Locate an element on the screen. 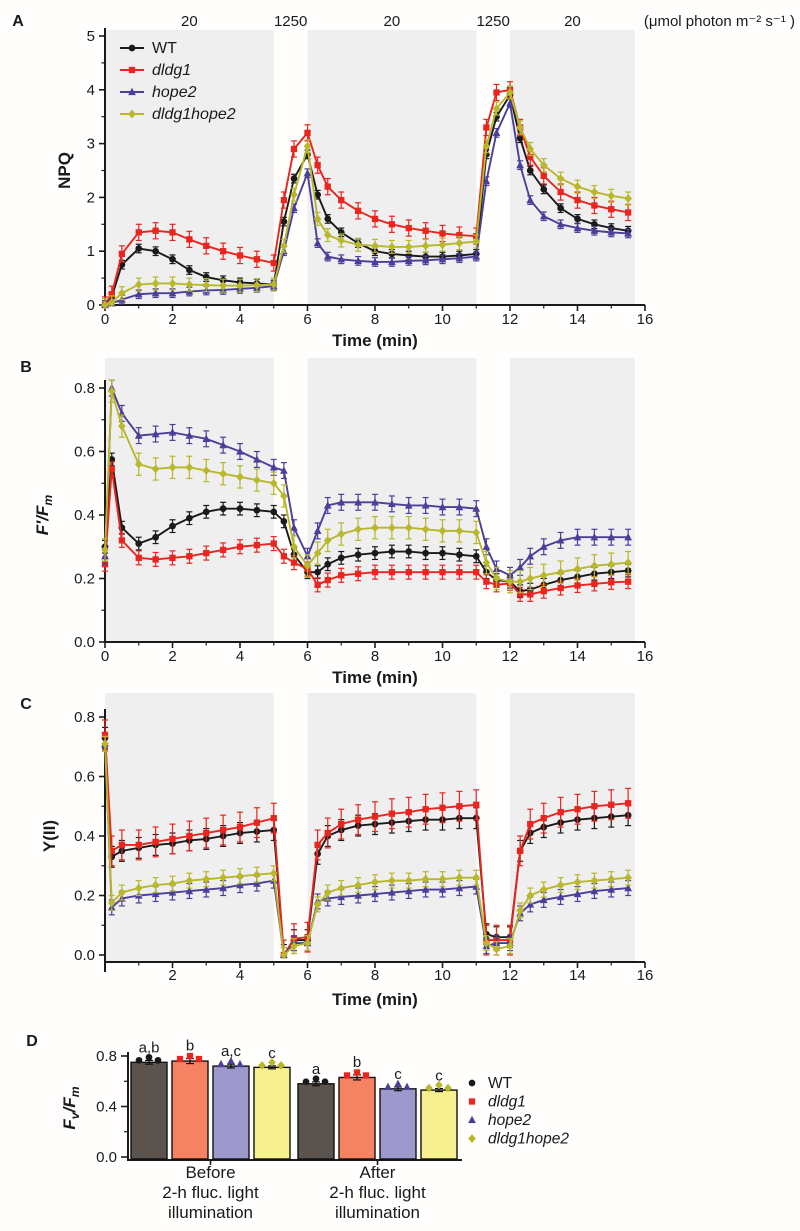 The image size is (800, 1231). x-tick-label: 6 is located at coordinates (307, 319).